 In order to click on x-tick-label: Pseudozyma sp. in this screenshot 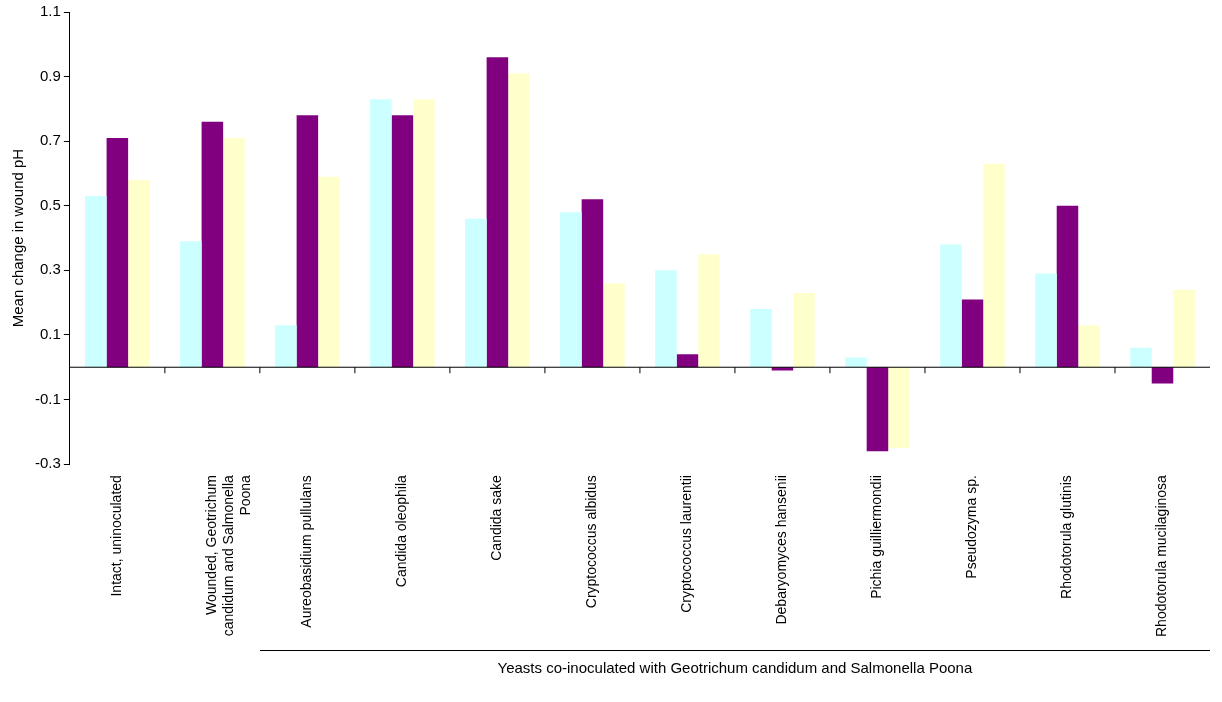, I will do `click(971, 527)`.